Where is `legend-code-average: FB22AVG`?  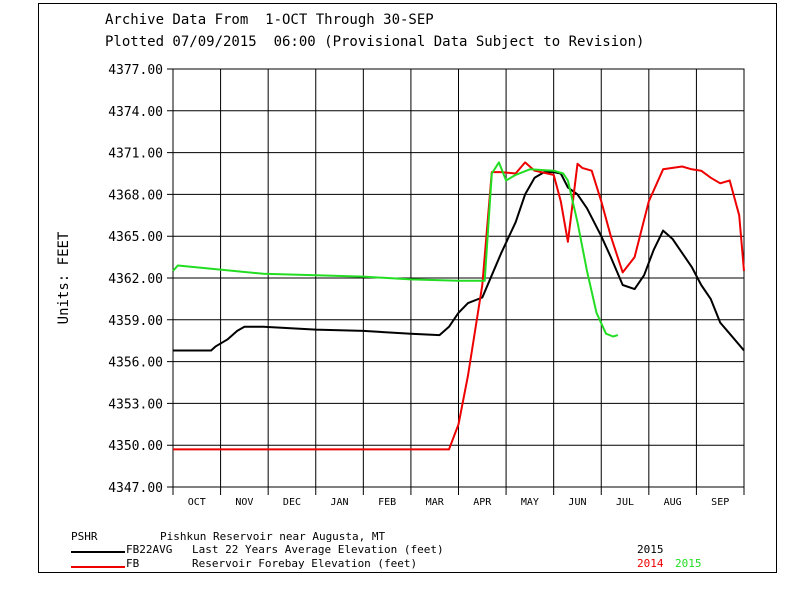
legend-code-average: FB22AVG is located at coordinates (149, 549).